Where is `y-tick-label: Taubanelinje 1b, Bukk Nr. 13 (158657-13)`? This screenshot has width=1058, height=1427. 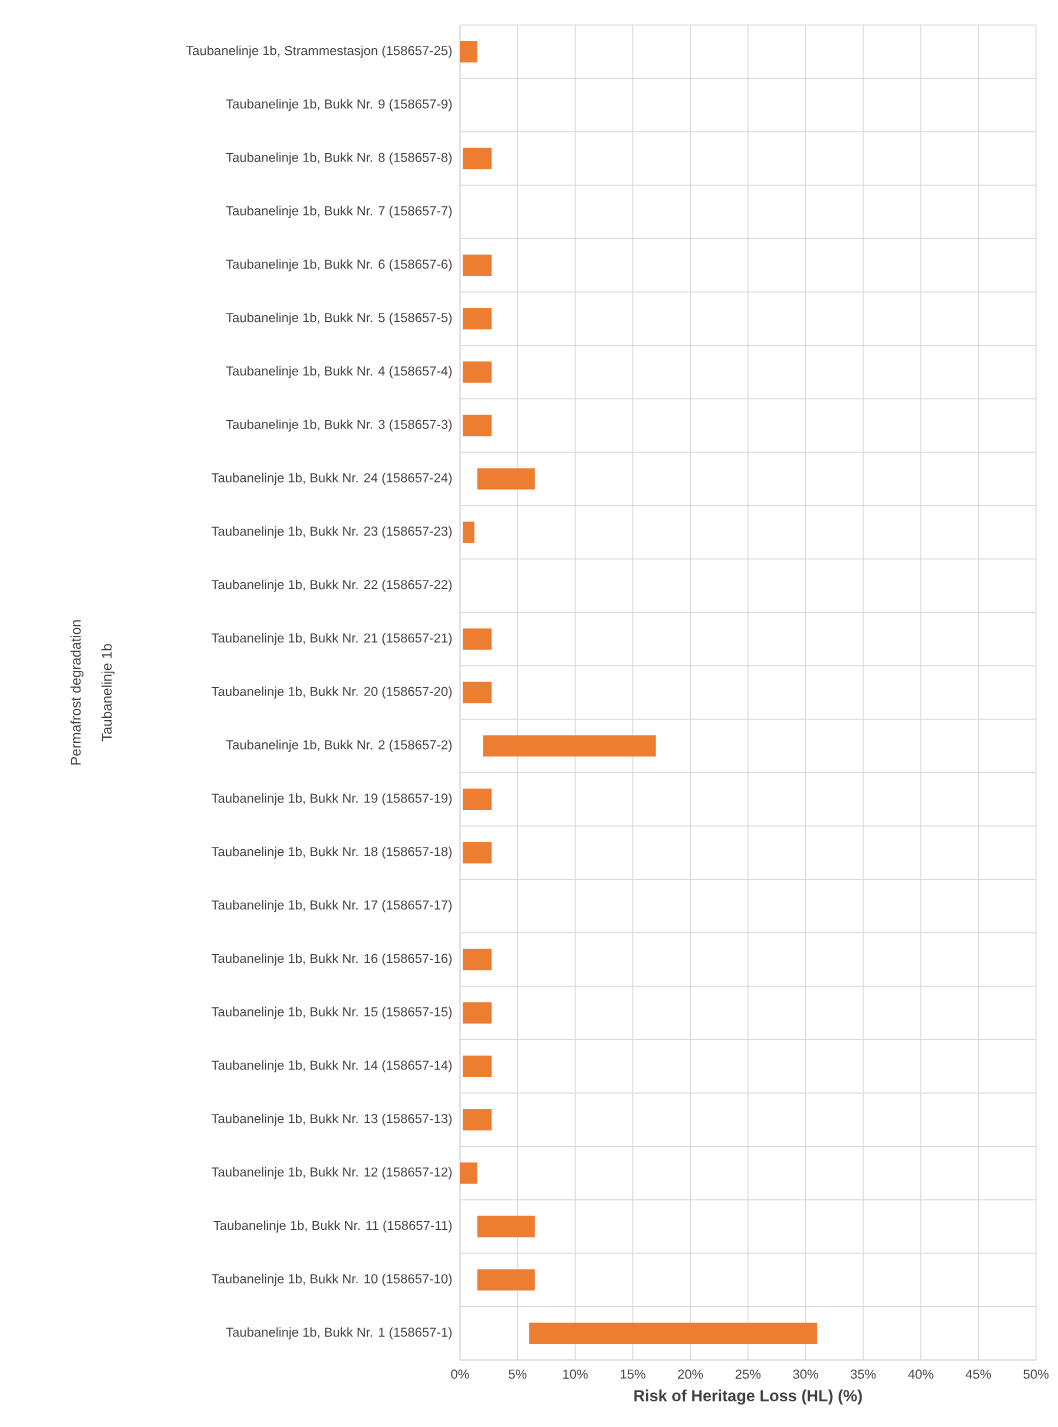 y-tick-label: Taubanelinje 1b, Bukk Nr. 13 (158657-13) is located at coordinates (331, 1119).